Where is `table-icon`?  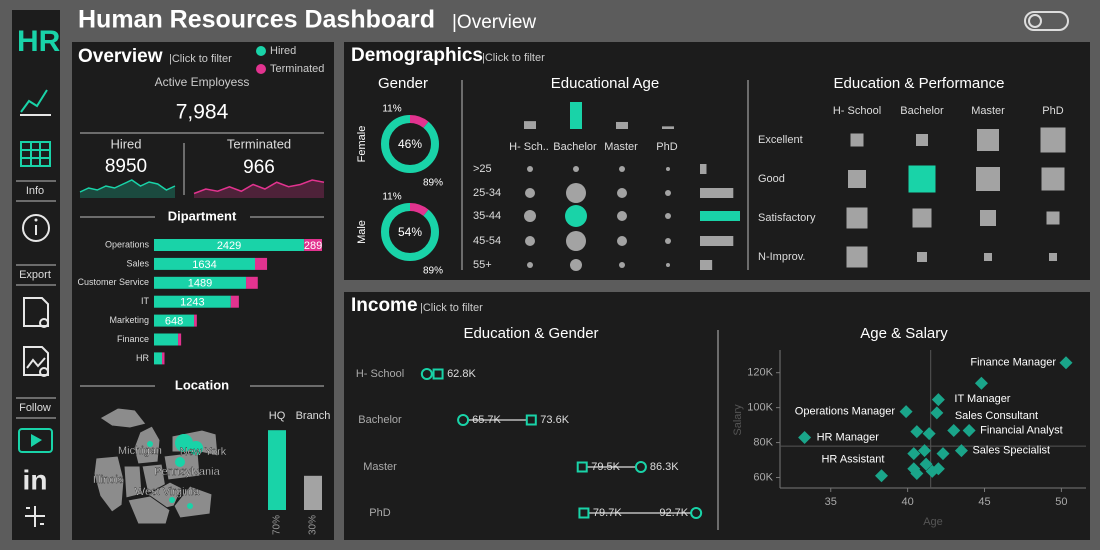
table-icon is located at coordinates (35, 154).